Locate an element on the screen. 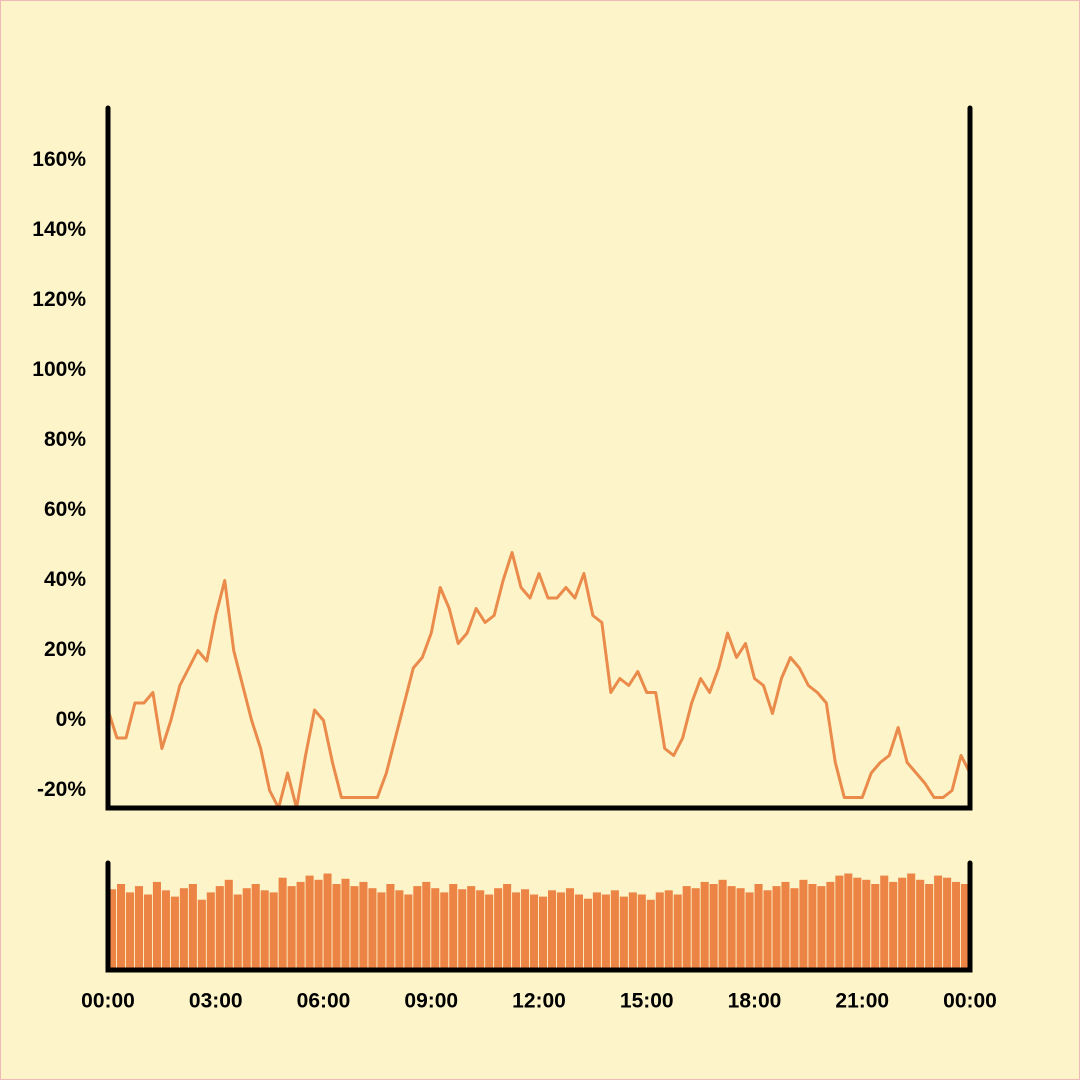  y-tick-label: 0% is located at coordinates (71, 719).